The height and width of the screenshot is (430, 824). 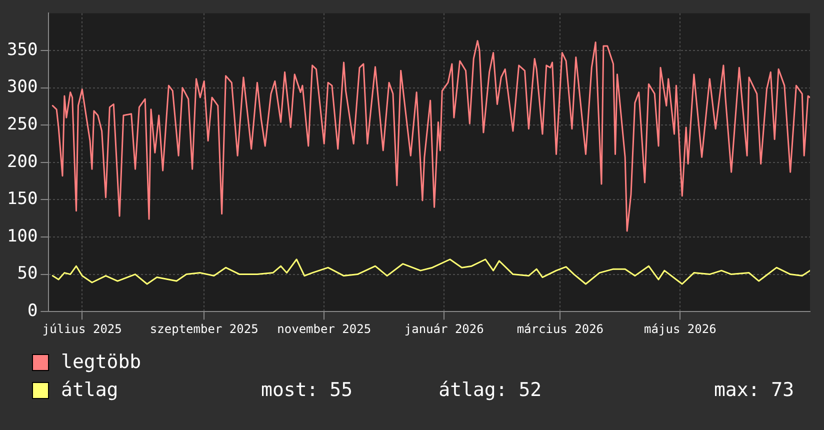 I want to click on x-tick-label: március 2026, so click(x=560, y=329).